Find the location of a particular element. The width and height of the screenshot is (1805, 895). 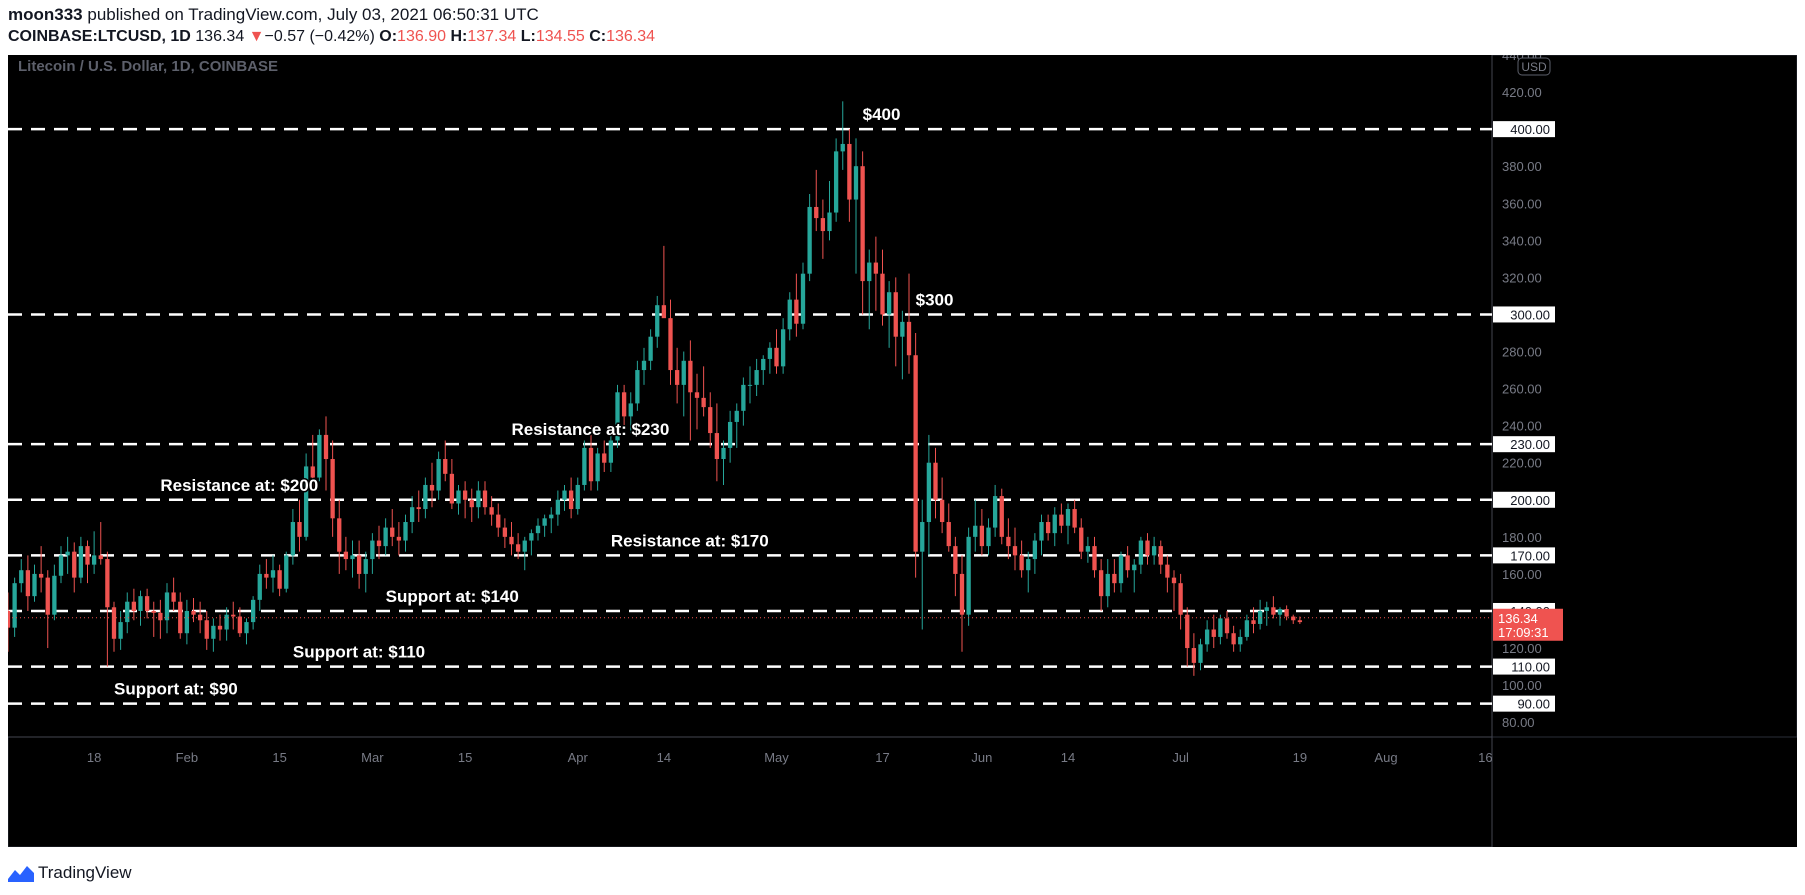

currency-badge is located at coordinates (1534, 66).